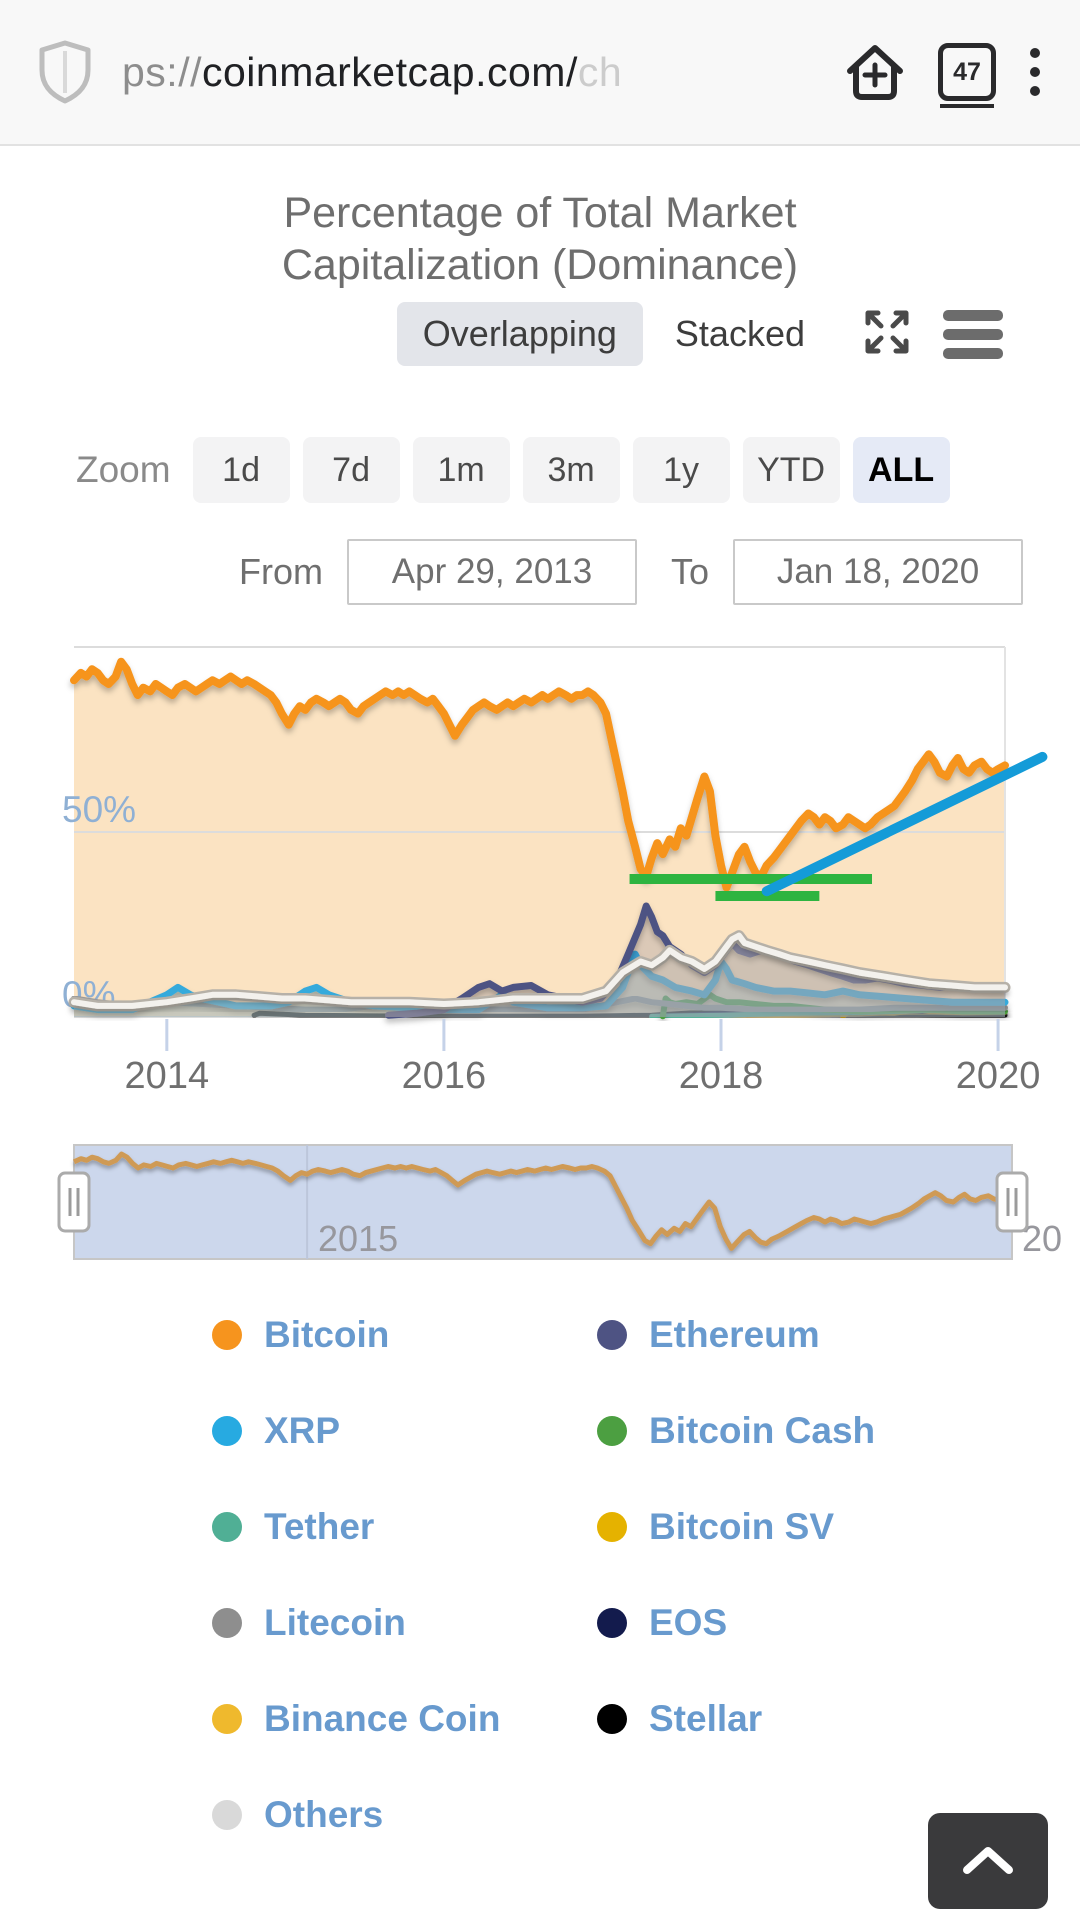 The image size is (1080, 1916). I want to click on mode-toggle: Overlapping Stacked, so click(613, 334).